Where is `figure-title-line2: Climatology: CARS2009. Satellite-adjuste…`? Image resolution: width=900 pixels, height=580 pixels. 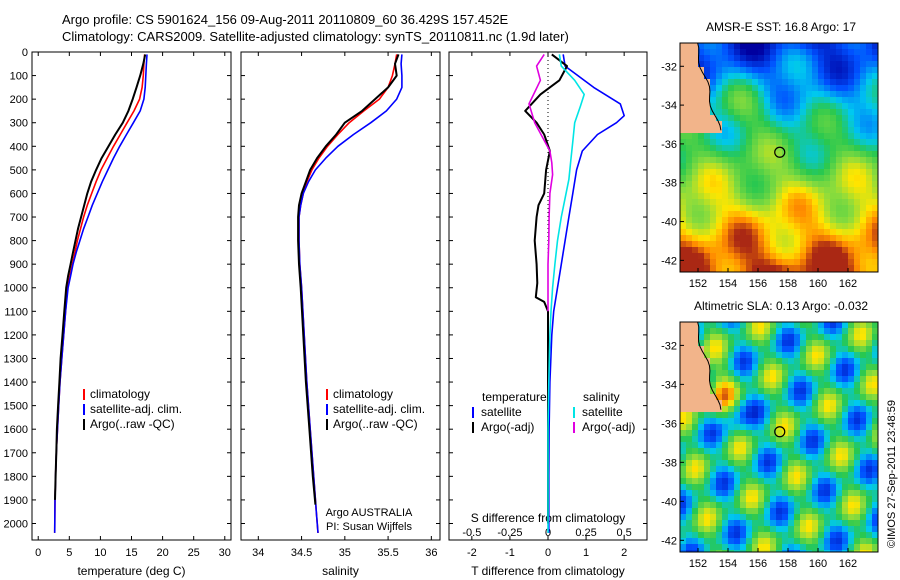
figure-title-line2: Climatology: CARS2009. Satellite-adjuste… is located at coordinates (315, 36).